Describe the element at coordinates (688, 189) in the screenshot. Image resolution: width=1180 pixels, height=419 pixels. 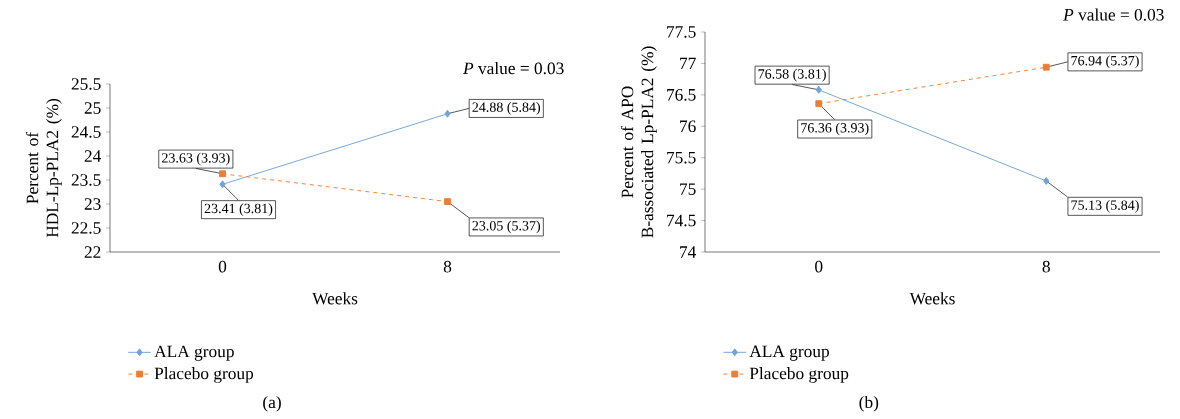
I see `y-tick-label: 75` at that location.